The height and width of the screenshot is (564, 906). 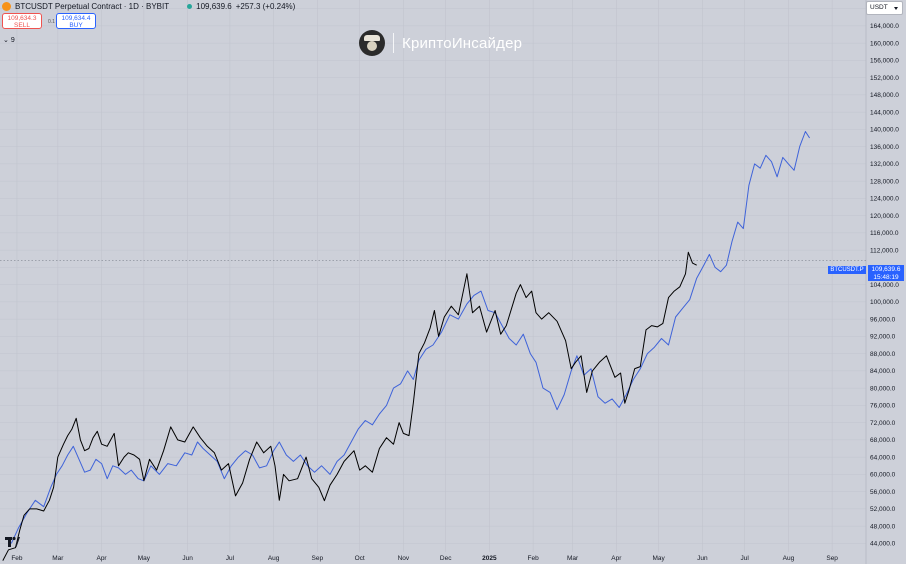 What do you see at coordinates (372, 43) in the screenshot?
I see `channel-logo-icon` at bounding box center [372, 43].